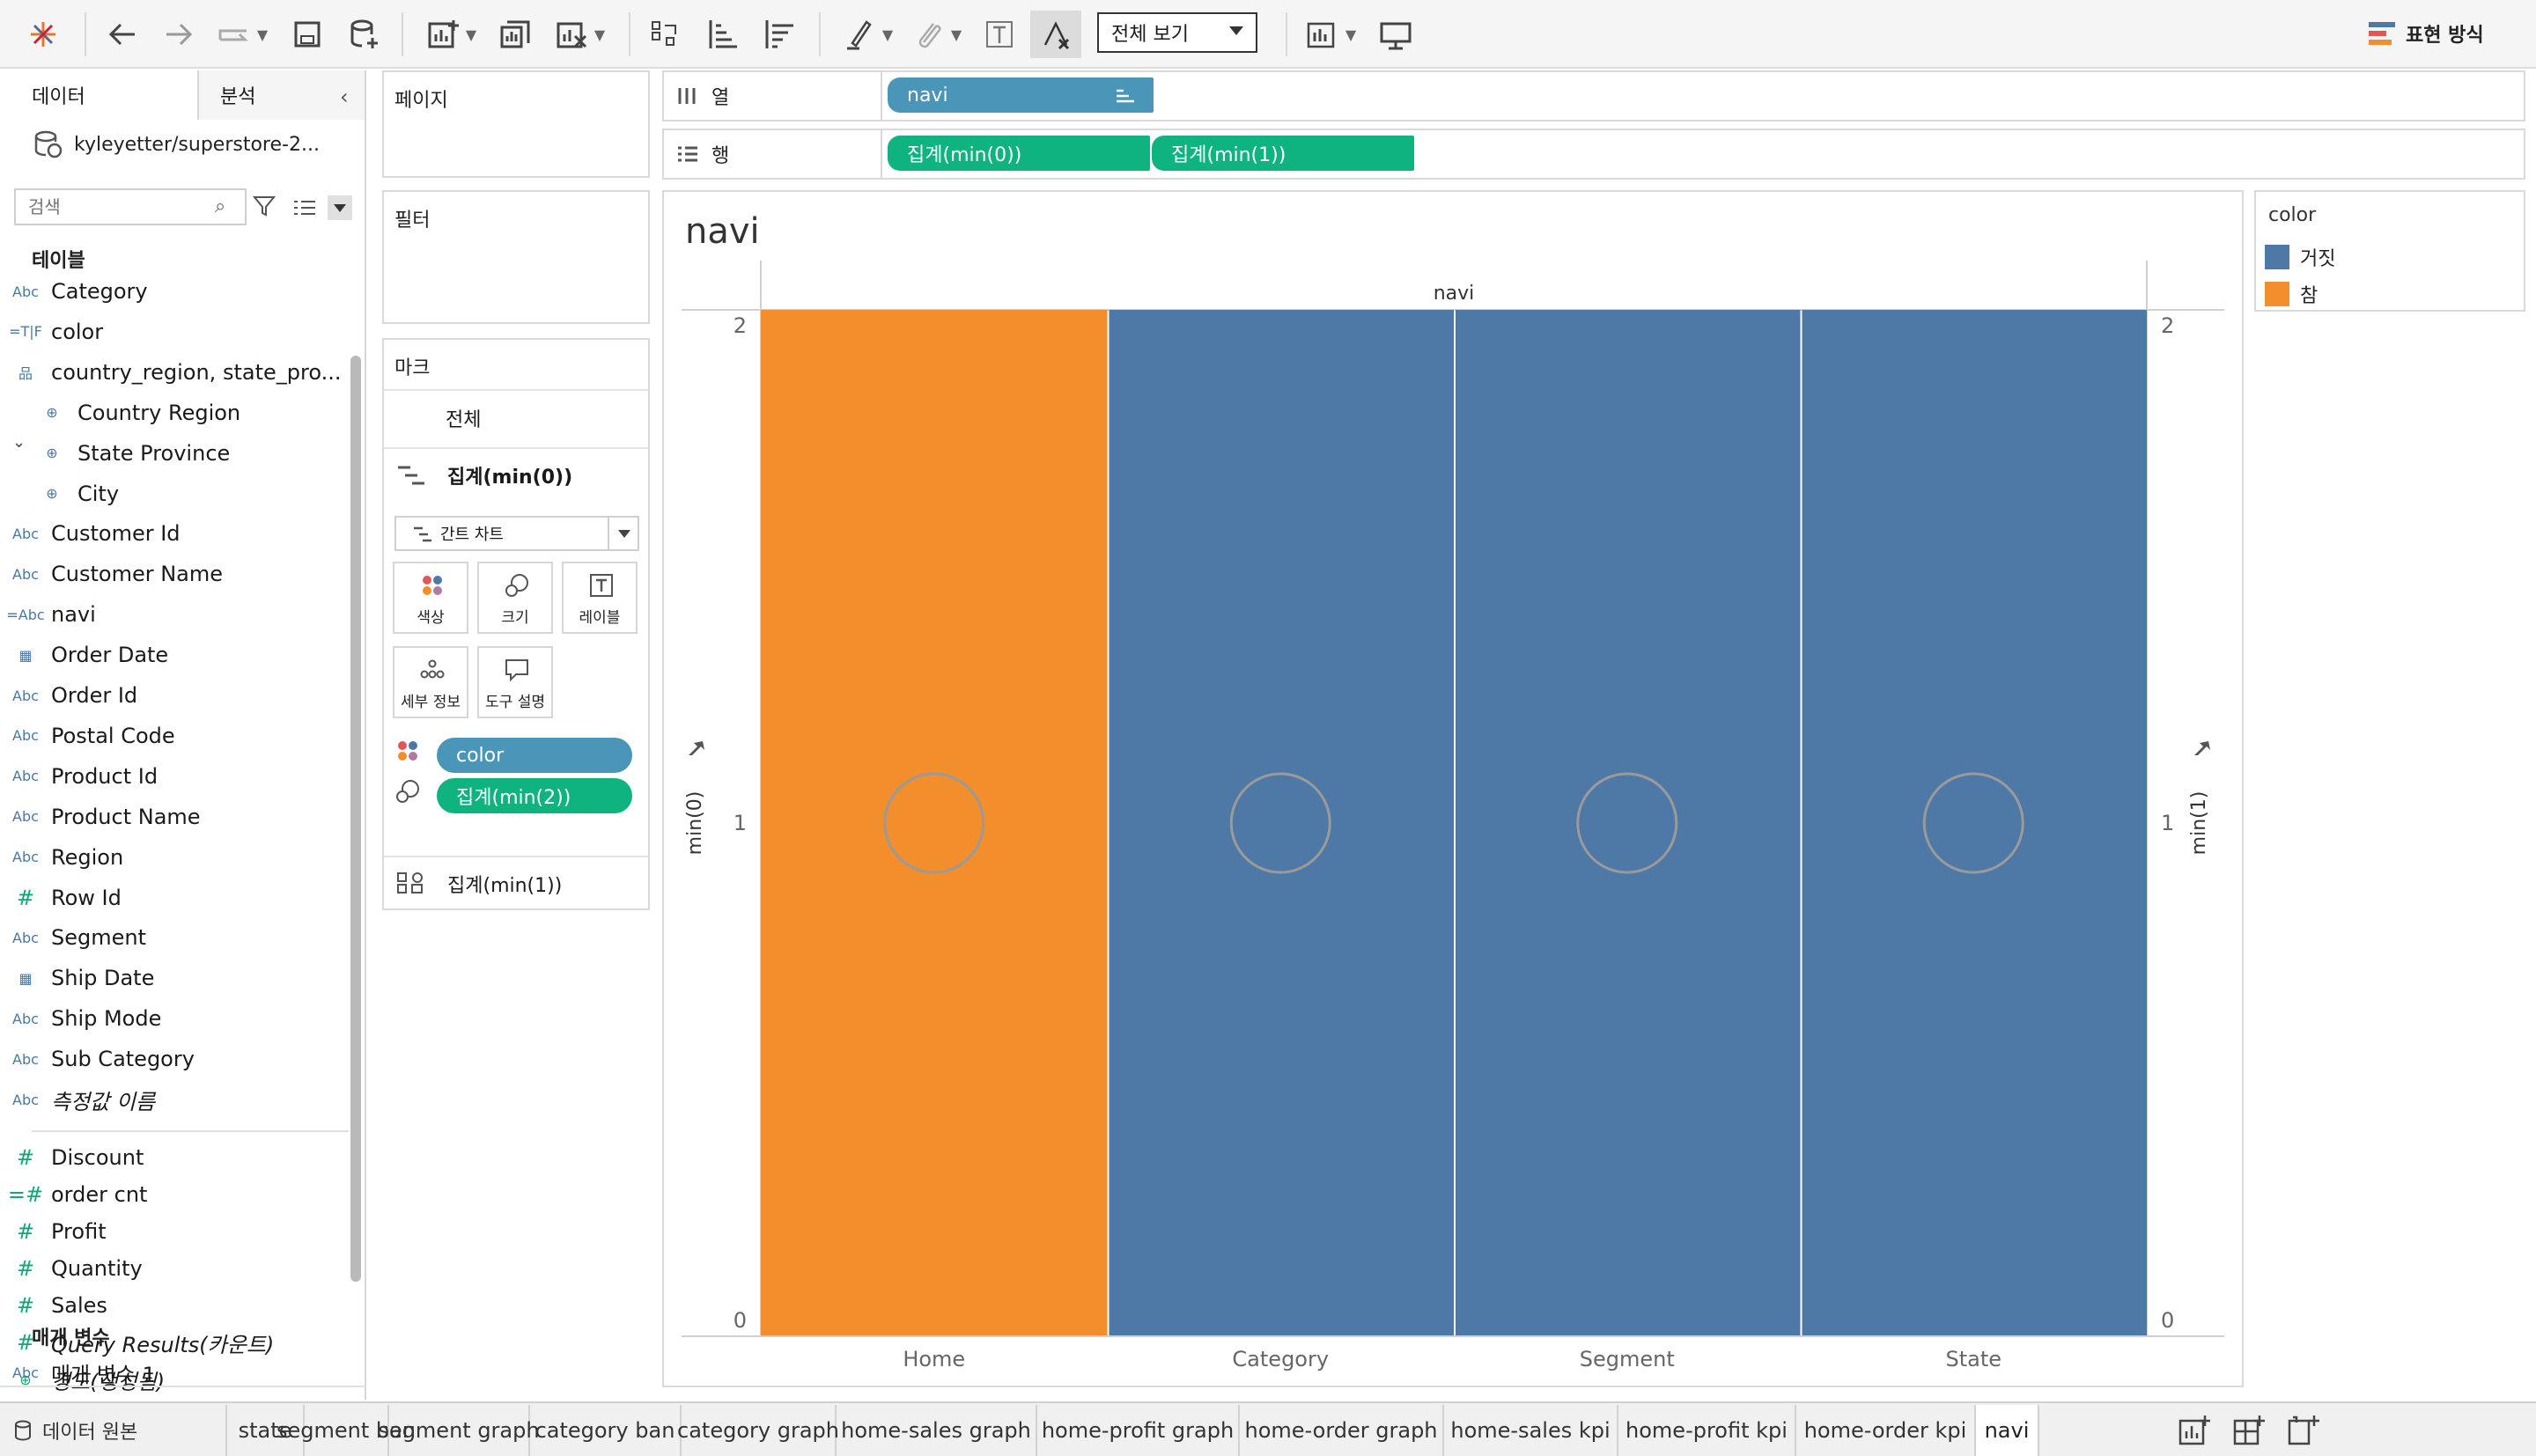 The width and height of the screenshot is (2536, 1456). What do you see at coordinates (307, 34) in the screenshot?
I see `save-icon` at bounding box center [307, 34].